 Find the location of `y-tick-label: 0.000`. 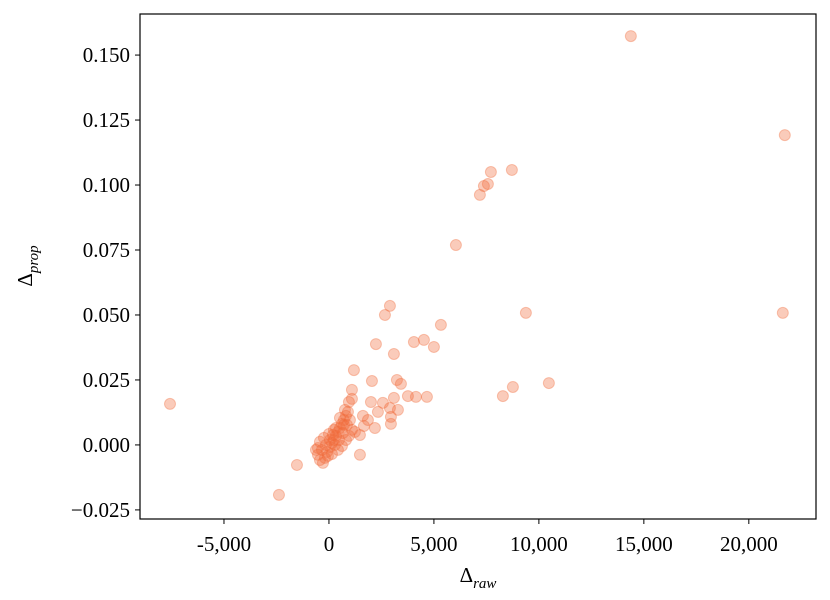

y-tick-label: 0.000 is located at coordinates (106, 445).